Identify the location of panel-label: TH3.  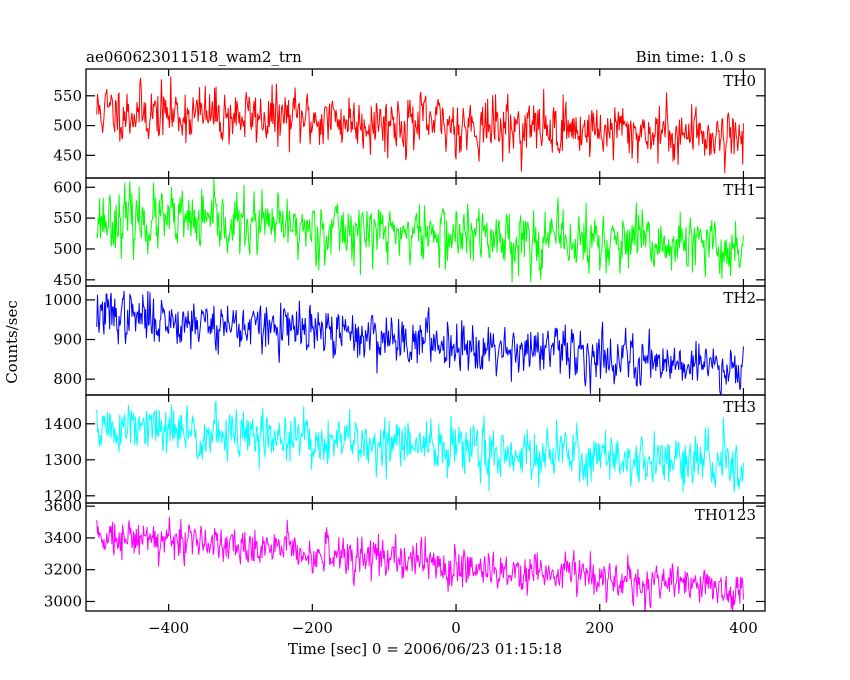
(739, 407).